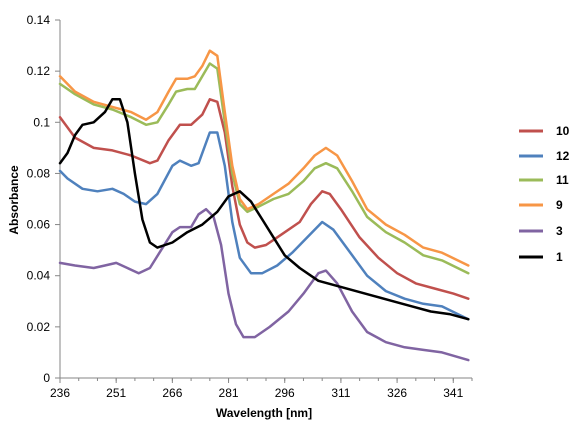 This screenshot has width=574, height=421. I want to click on y-tick-label: 0.06, so click(39, 225).